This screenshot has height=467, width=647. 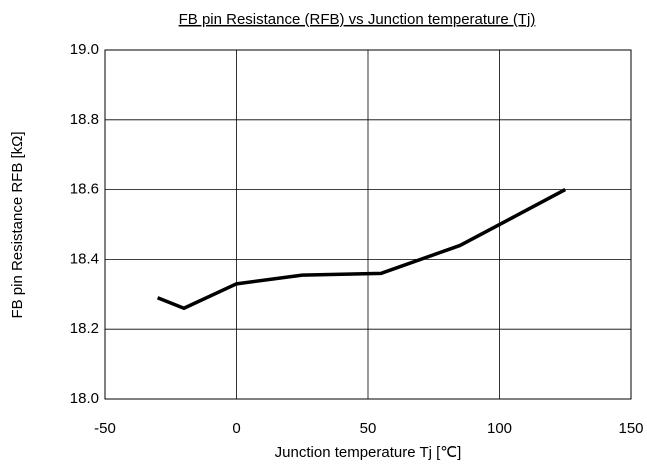 I want to click on y-tick-label: 18.8, so click(x=84, y=119).